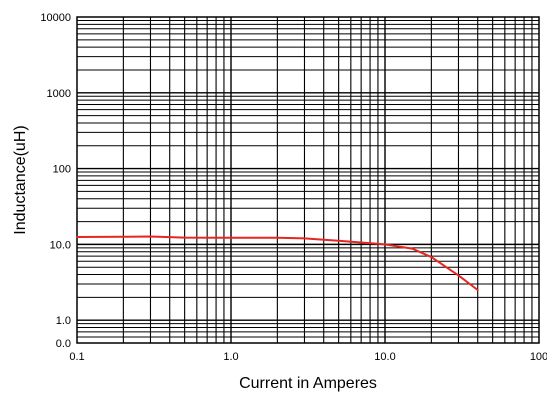 The image size is (547, 393). Describe the element at coordinates (384, 357) in the screenshot. I see `x-tick-label: 10.0` at that location.